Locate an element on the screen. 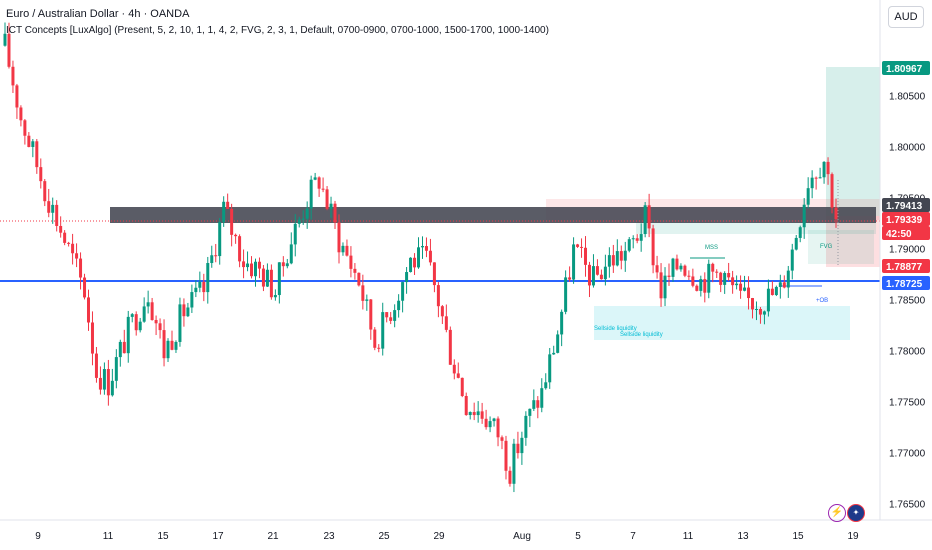 This screenshot has width=932, height=550. x-tick-label: 7 is located at coordinates (633, 536).